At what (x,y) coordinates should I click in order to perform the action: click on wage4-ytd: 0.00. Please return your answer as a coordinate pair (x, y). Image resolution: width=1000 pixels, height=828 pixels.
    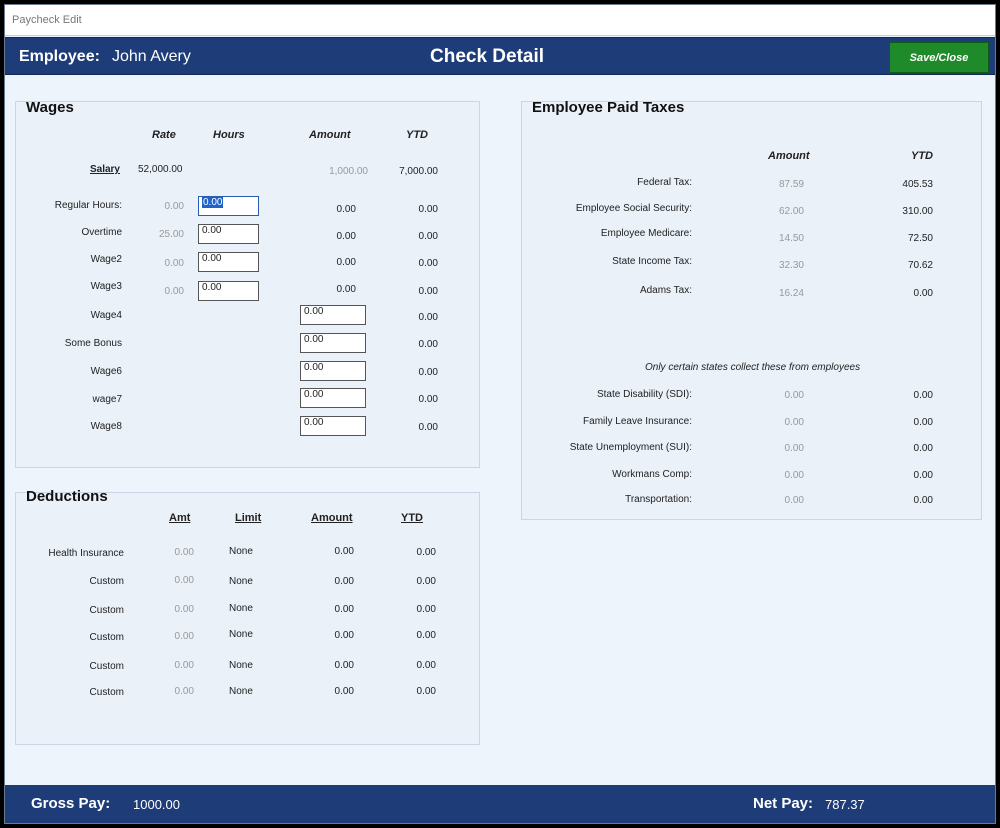
    Looking at the image, I should click on (428, 317).